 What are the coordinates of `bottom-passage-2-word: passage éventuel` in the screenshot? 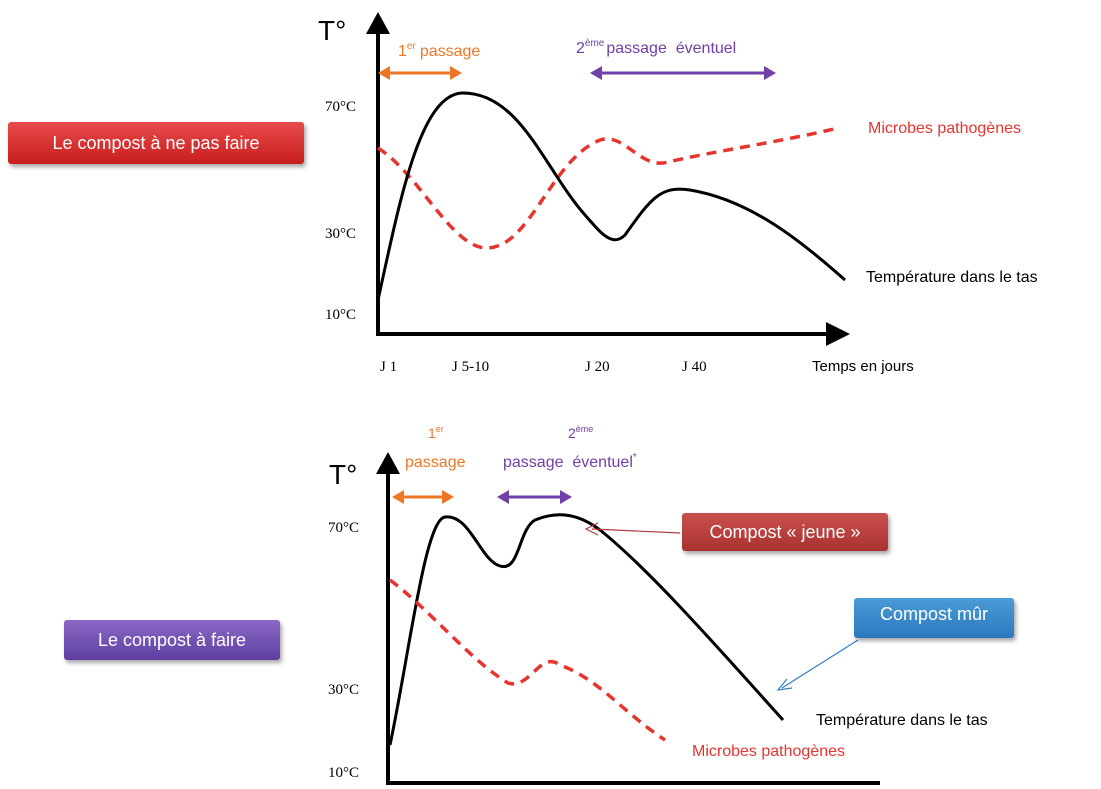 It's located at (568, 462).